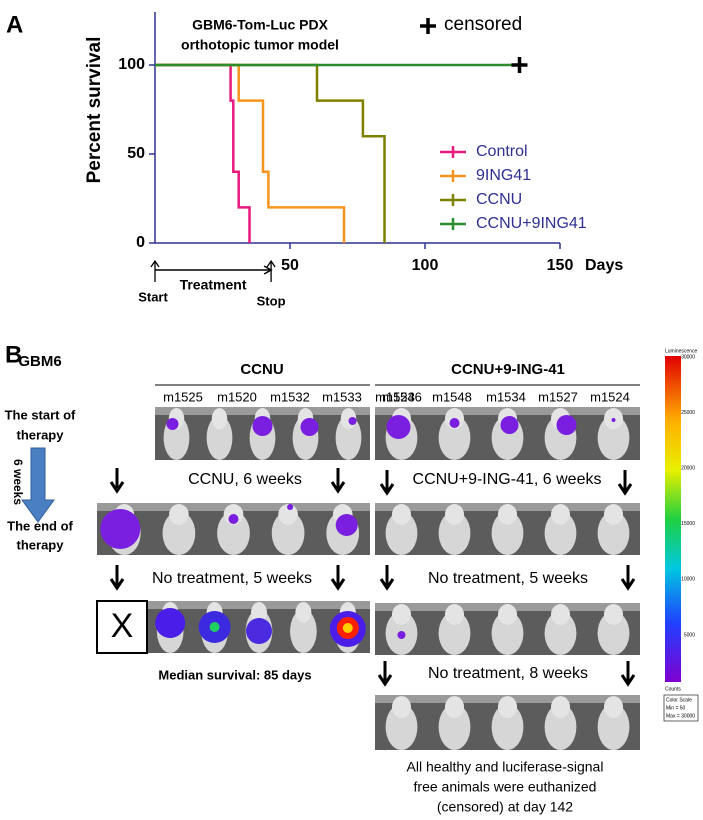  Describe the element at coordinates (213, 285) in the screenshot. I see `treatment-label: Treatment` at that location.